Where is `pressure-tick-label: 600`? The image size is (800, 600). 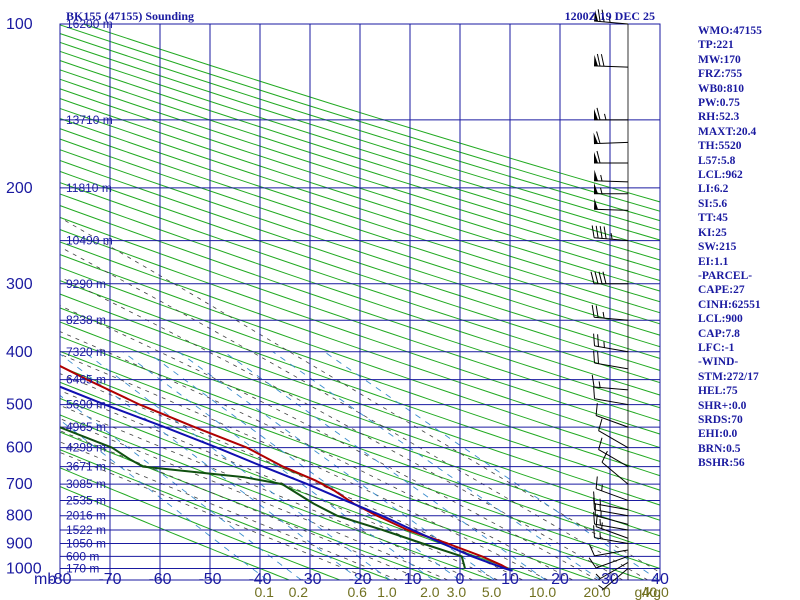 pressure-tick-label: 600 is located at coordinates (19, 448).